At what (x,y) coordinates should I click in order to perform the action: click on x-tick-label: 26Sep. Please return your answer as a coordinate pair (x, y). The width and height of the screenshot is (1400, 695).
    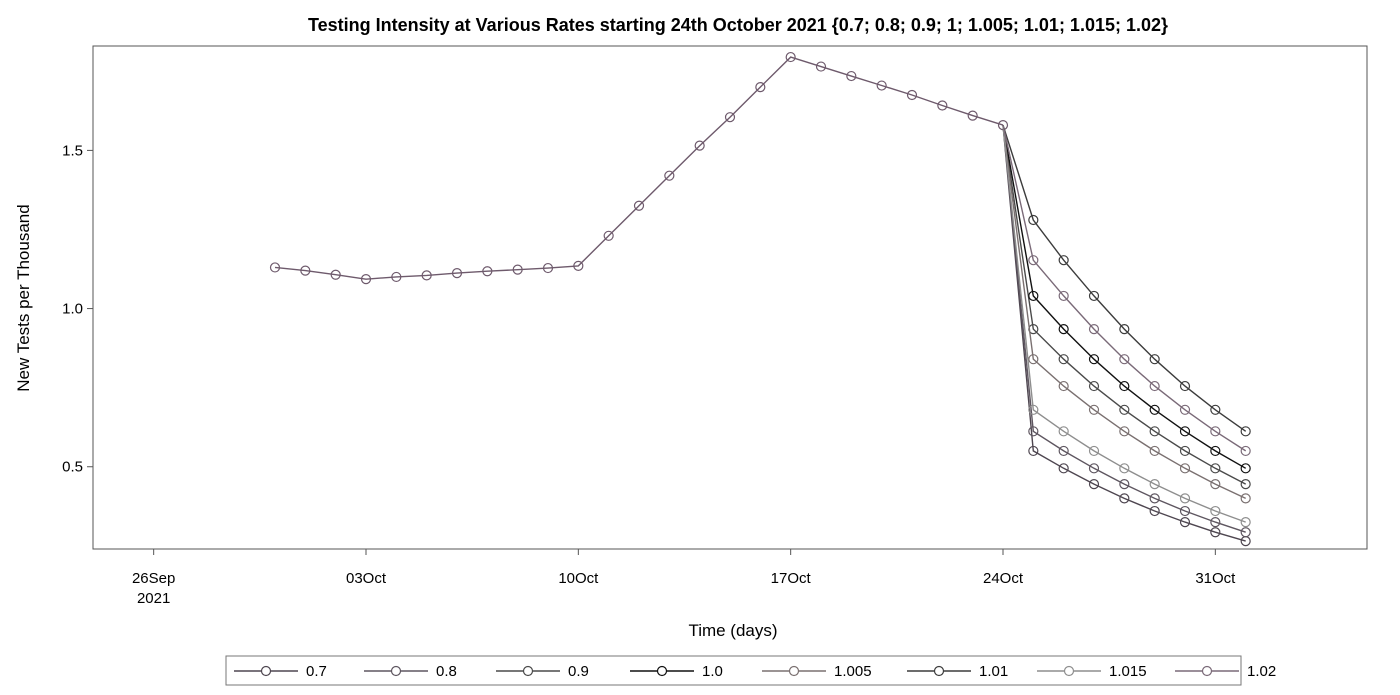
    Looking at the image, I should click on (153, 578).